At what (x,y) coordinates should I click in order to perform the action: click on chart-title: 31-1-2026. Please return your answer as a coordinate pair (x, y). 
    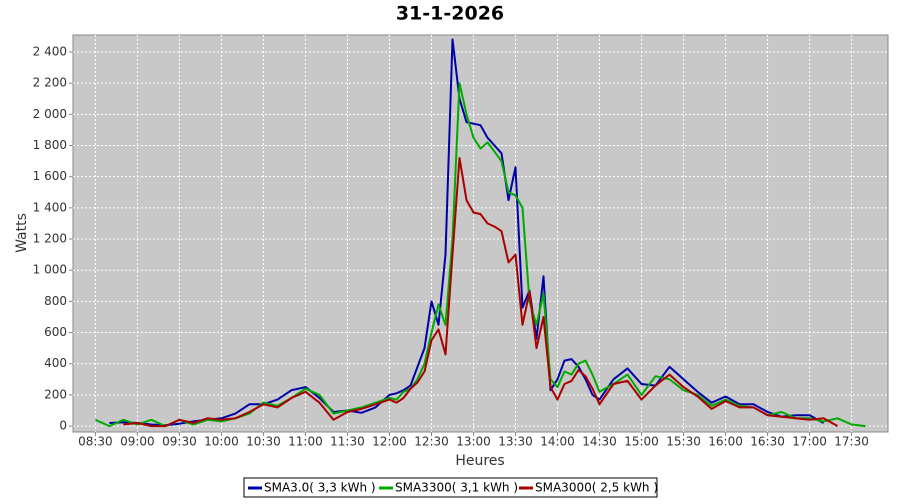
    Looking at the image, I should click on (450, 14).